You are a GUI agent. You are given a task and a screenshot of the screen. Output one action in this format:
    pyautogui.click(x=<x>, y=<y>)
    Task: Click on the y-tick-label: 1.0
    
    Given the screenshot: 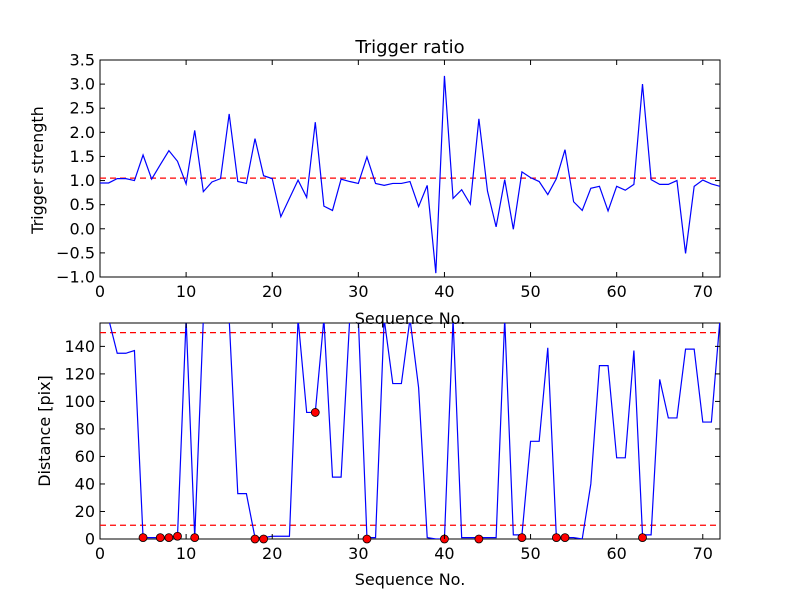 What is the action you would take?
    pyautogui.click(x=82, y=180)
    